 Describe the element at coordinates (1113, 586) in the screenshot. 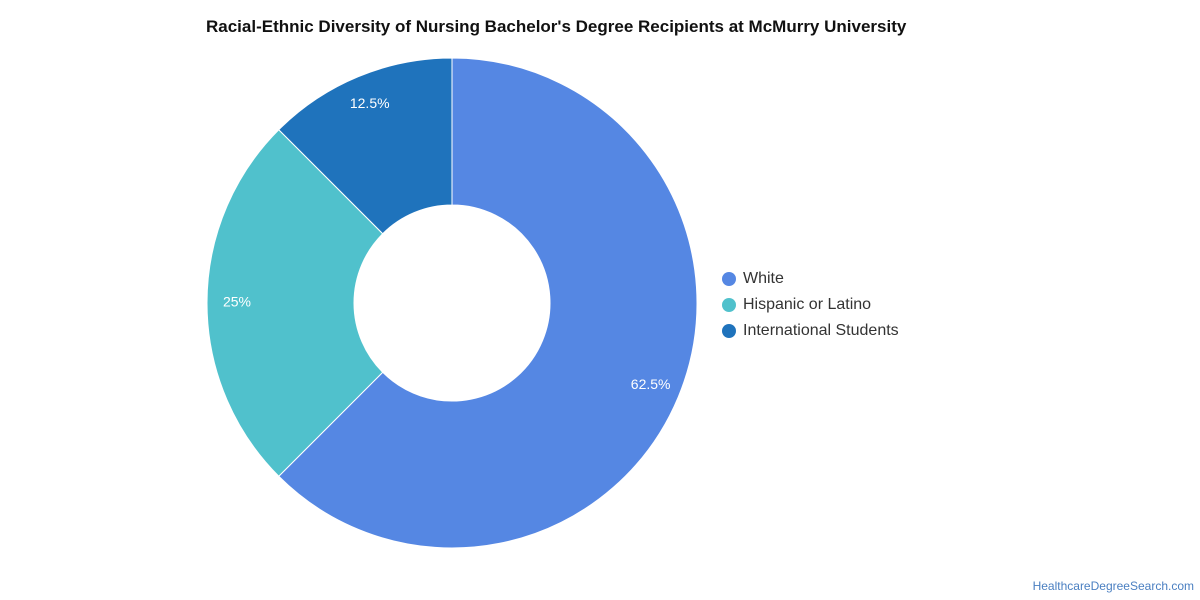

I see `source-link: HealthcareDegreeSearch.com` at that location.